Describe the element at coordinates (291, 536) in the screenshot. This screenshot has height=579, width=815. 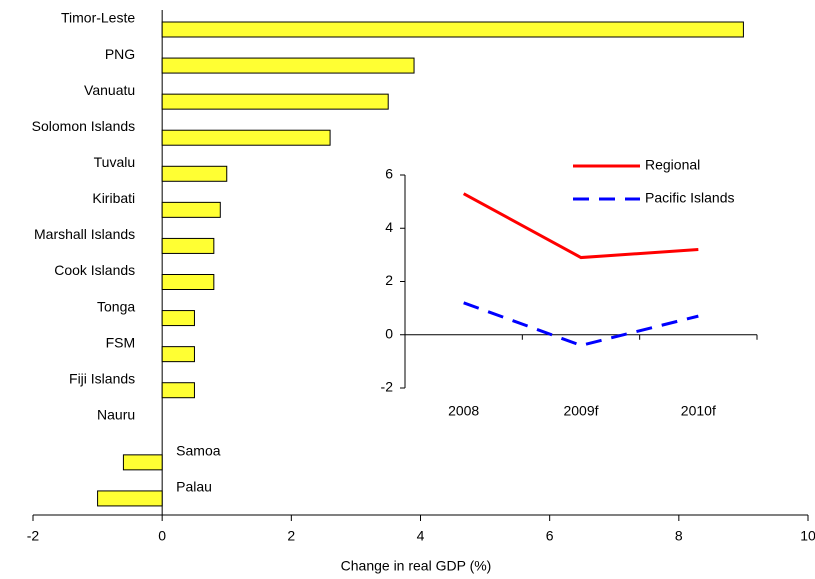
I see `x-tick-label: 2` at that location.